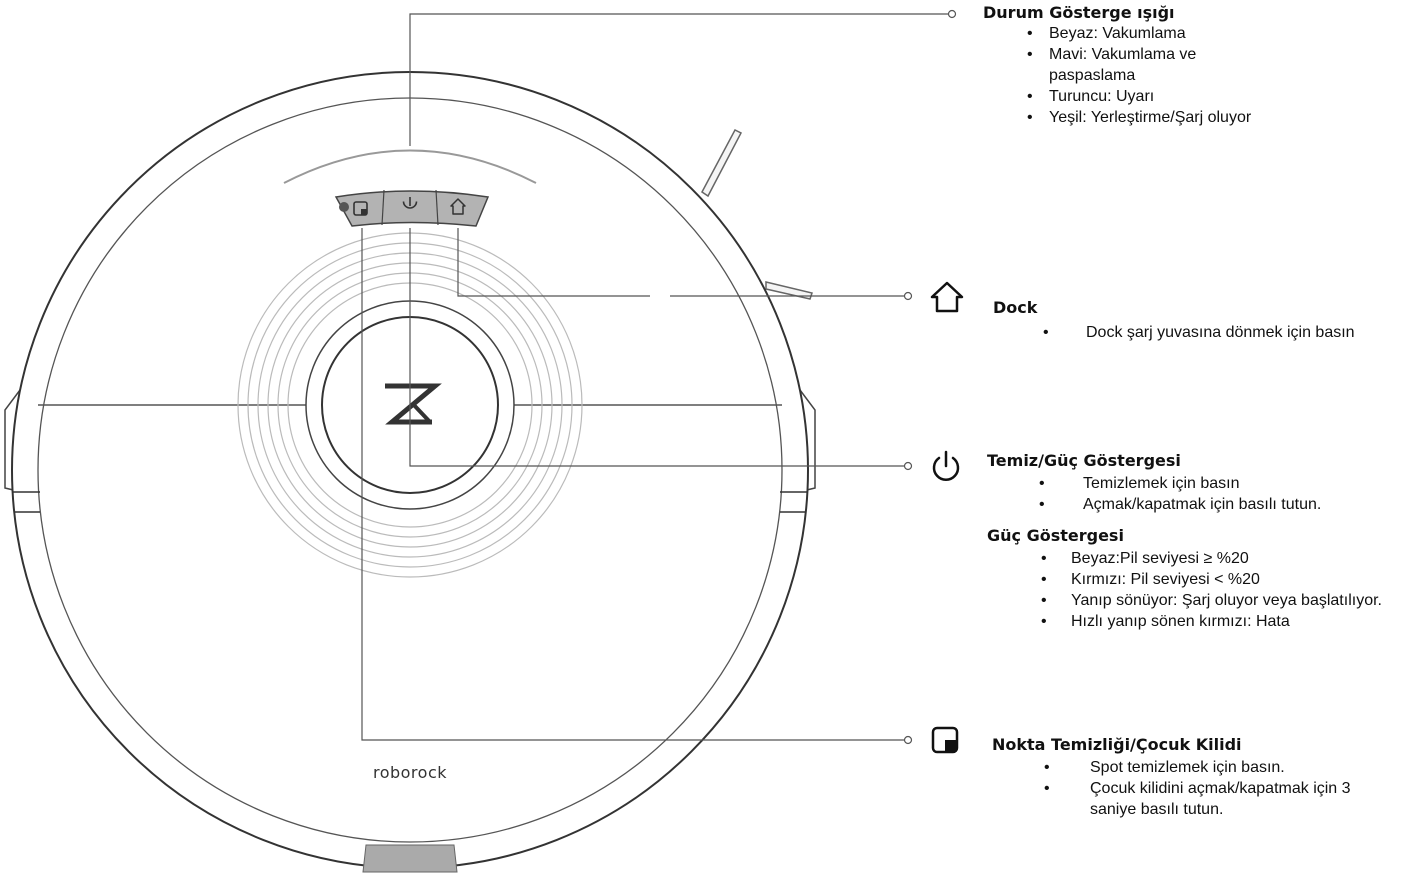  I want to click on list-item: Yeşil: Yerleştirme/Şarj oluyor, so click(1133, 117).